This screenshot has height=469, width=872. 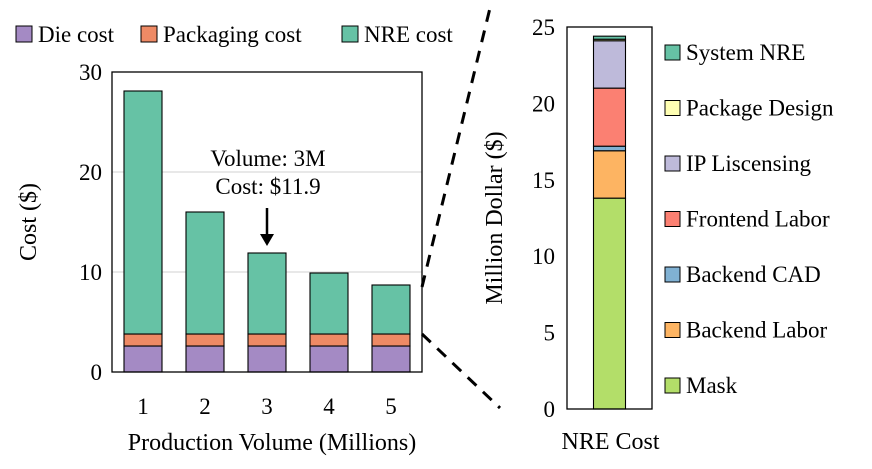 I want to click on legend-label: Backend CAD, so click(x=753, y=274).